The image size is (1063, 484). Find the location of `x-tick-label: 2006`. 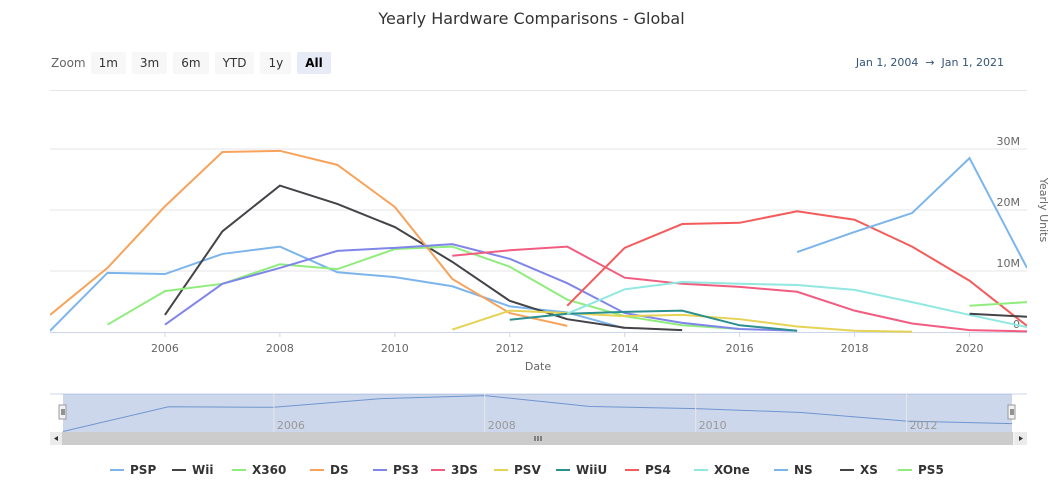

x-tick-label: 2006 is located at coordinates (165, 348).